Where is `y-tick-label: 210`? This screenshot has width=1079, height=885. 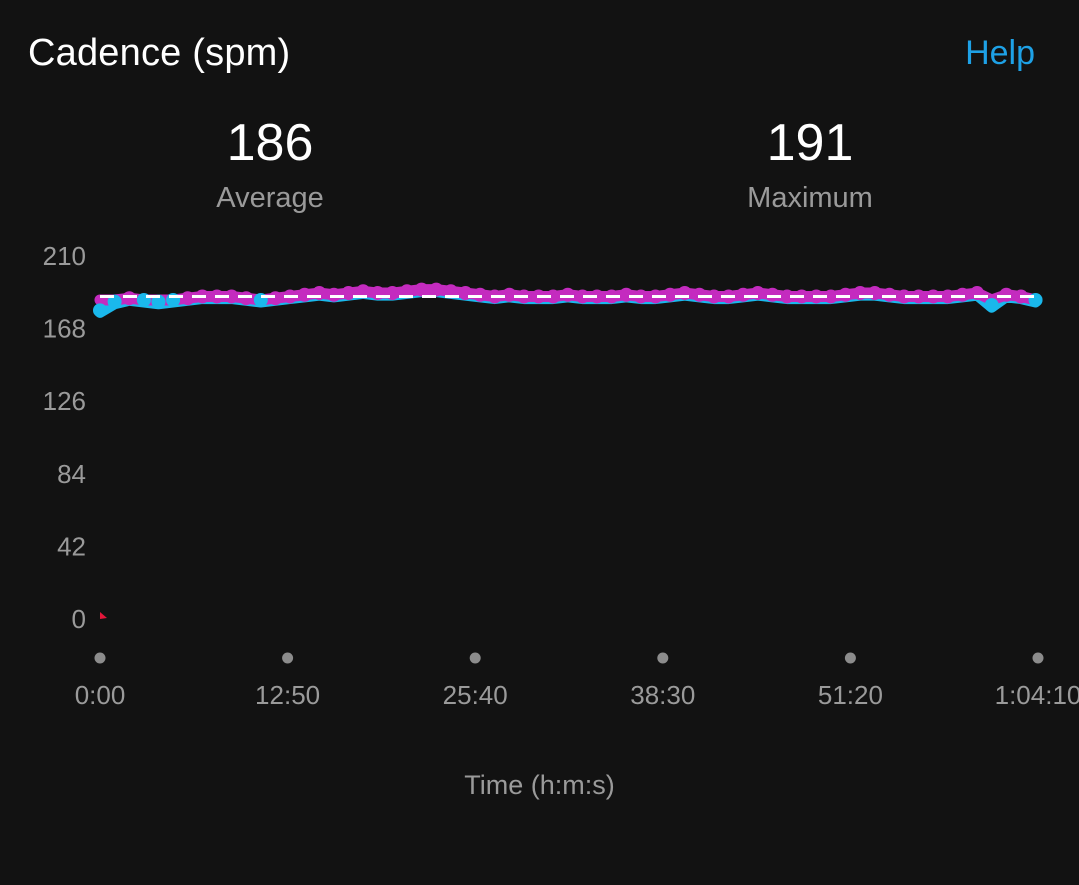 y-tick-label: 210 is located at coordinates (64, 256).